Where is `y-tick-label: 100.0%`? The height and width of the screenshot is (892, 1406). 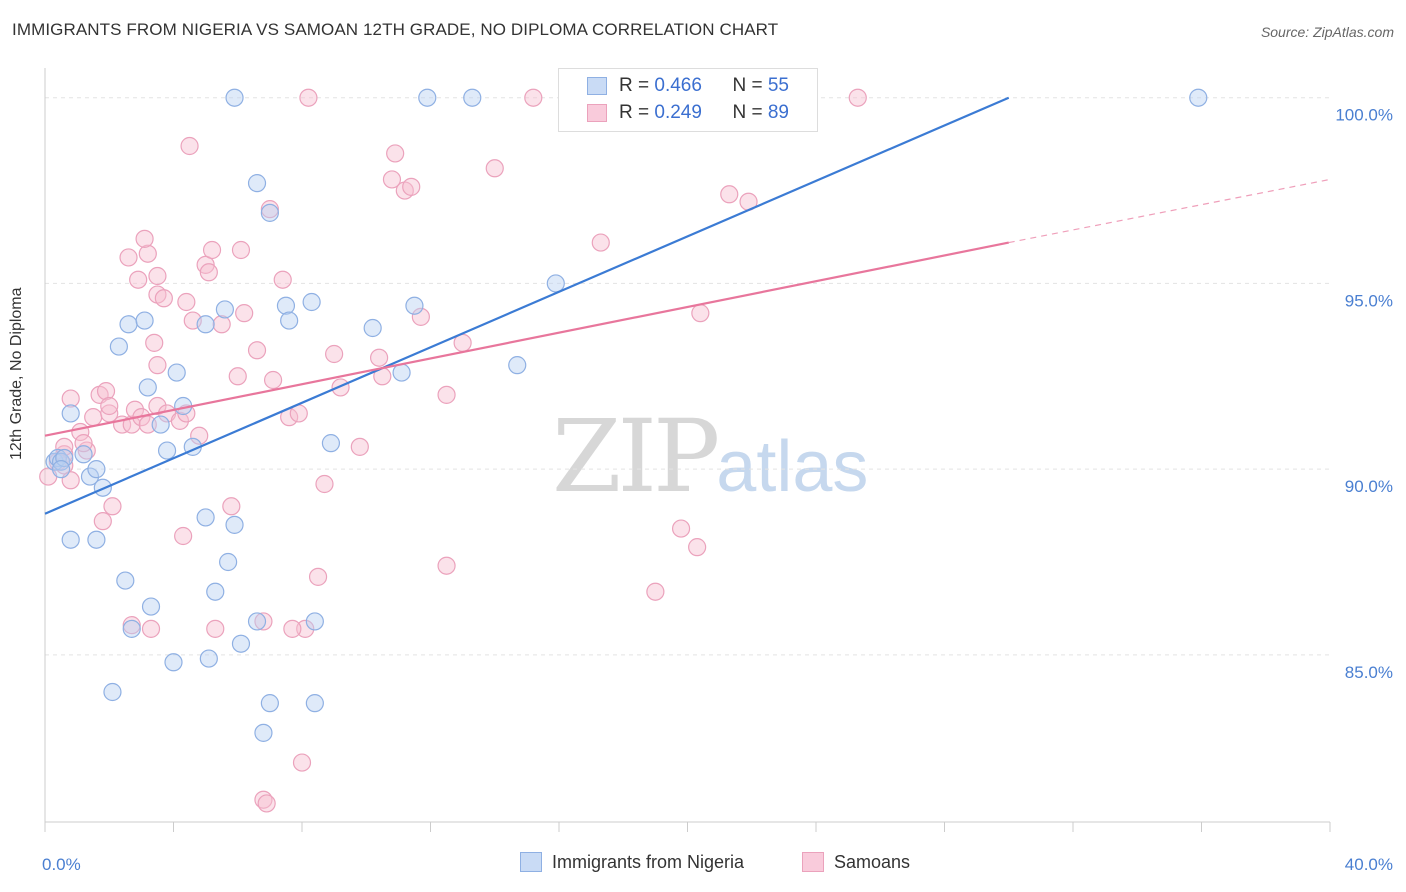
y-tick-label: 100.0% is located at coordinates (1364, 115).